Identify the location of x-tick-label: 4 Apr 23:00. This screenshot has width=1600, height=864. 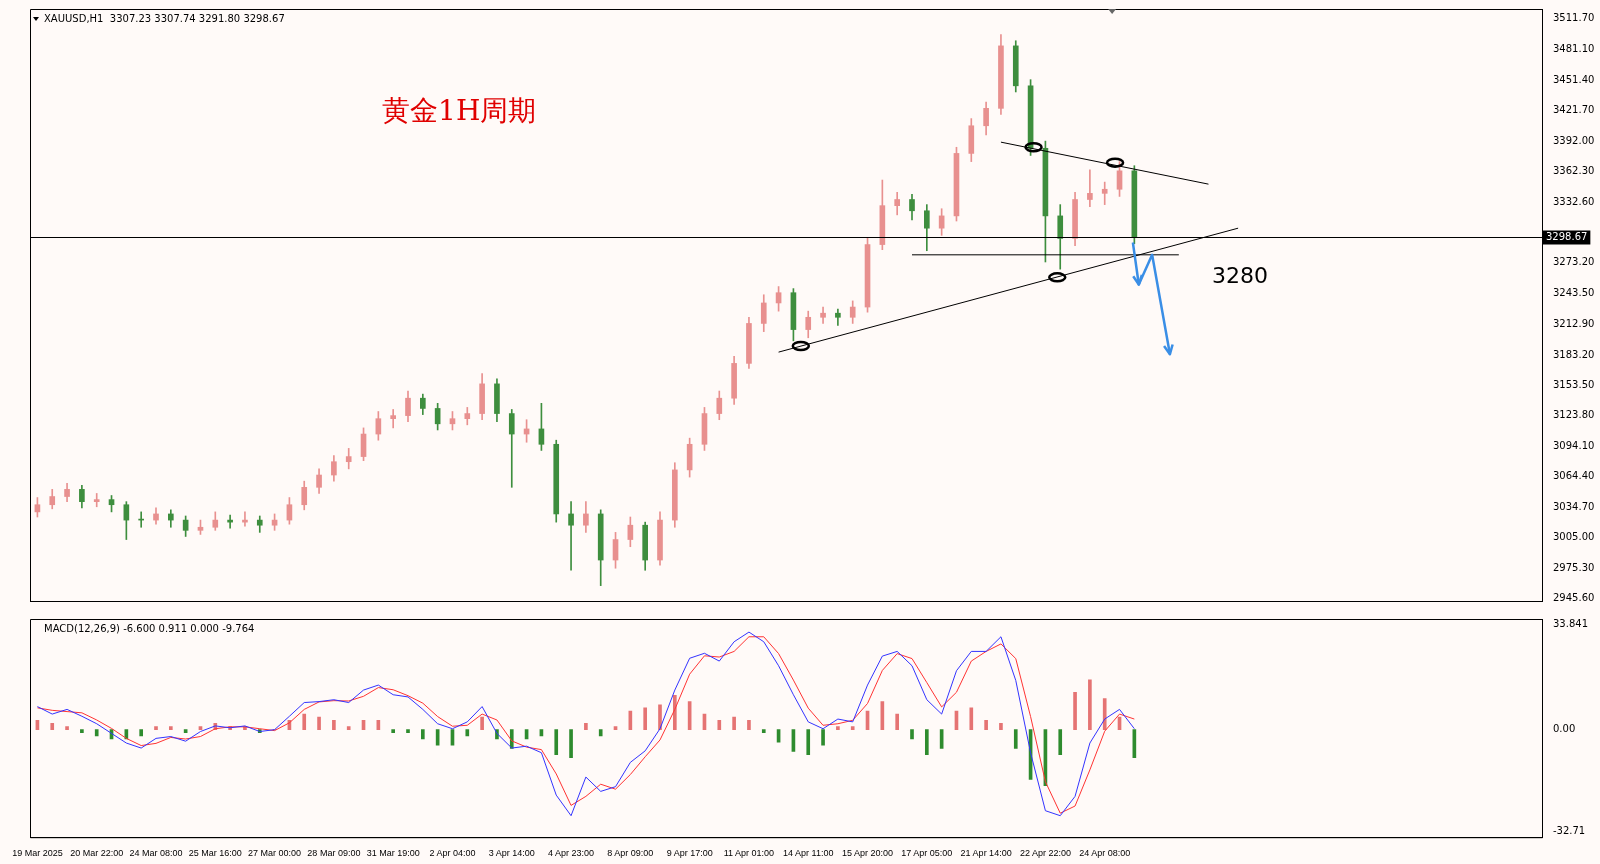
(571, 853).